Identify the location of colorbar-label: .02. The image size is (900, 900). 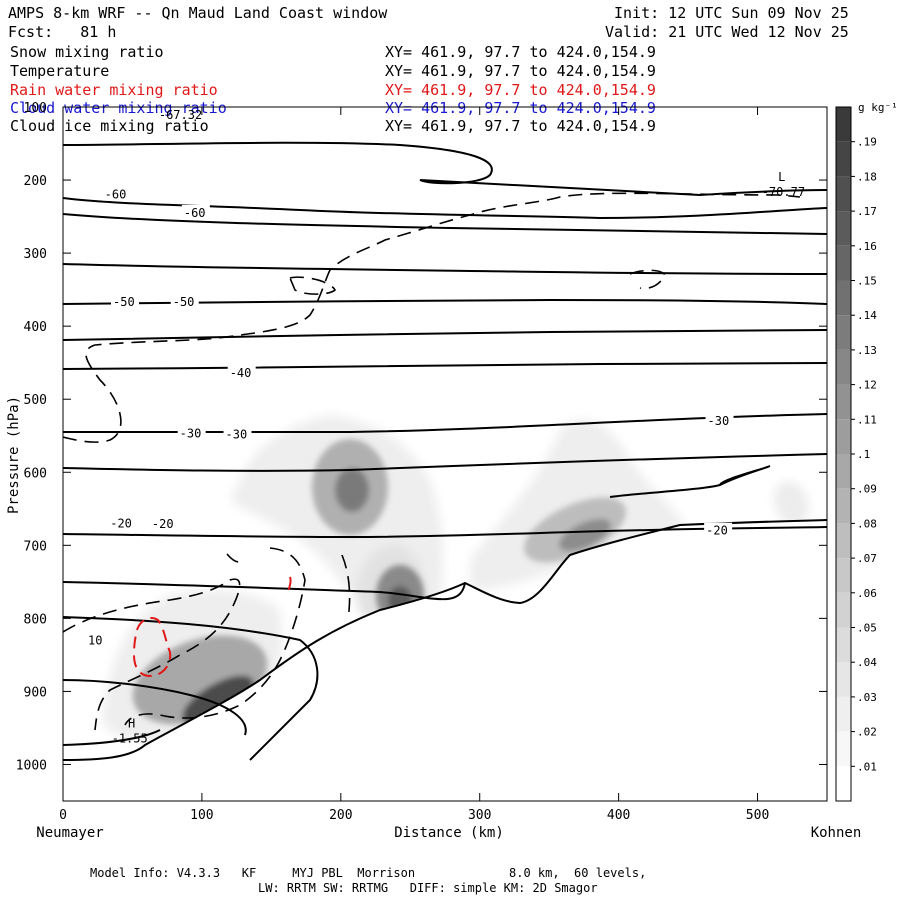
(867, 732).